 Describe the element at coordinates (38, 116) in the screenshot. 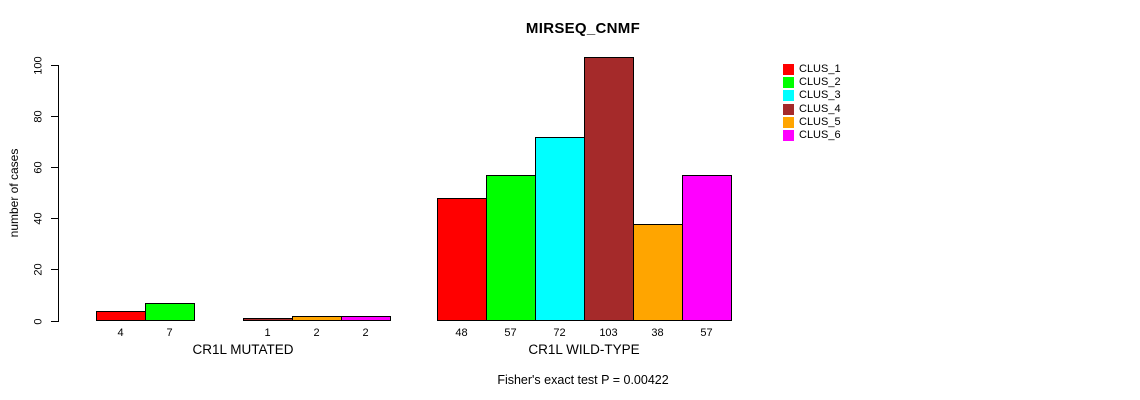

I see `y-tick-label: 80` at that location.